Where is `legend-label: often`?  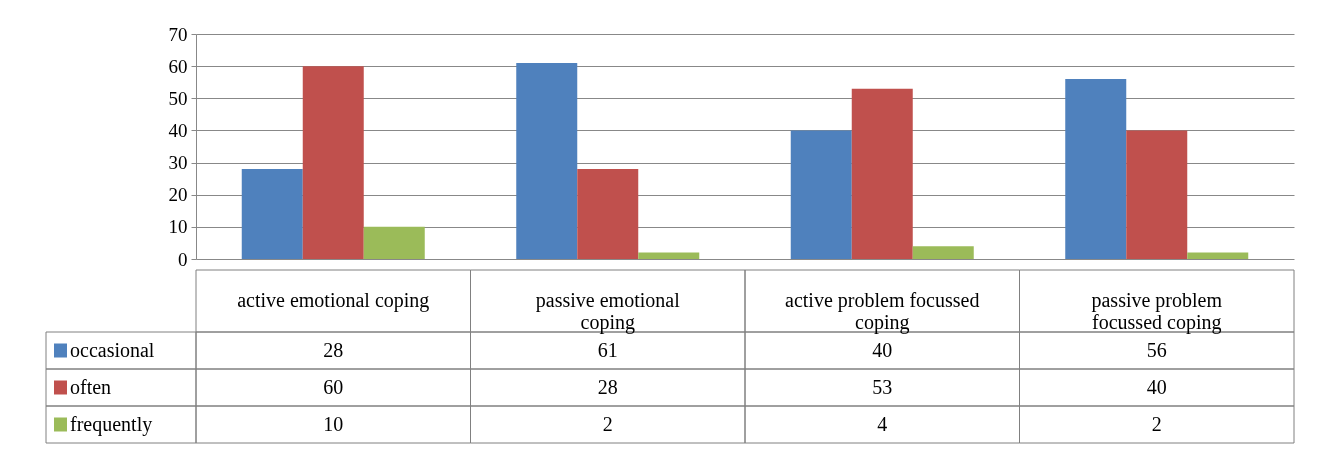
legend-label: often is located at coordinates (91, 386).